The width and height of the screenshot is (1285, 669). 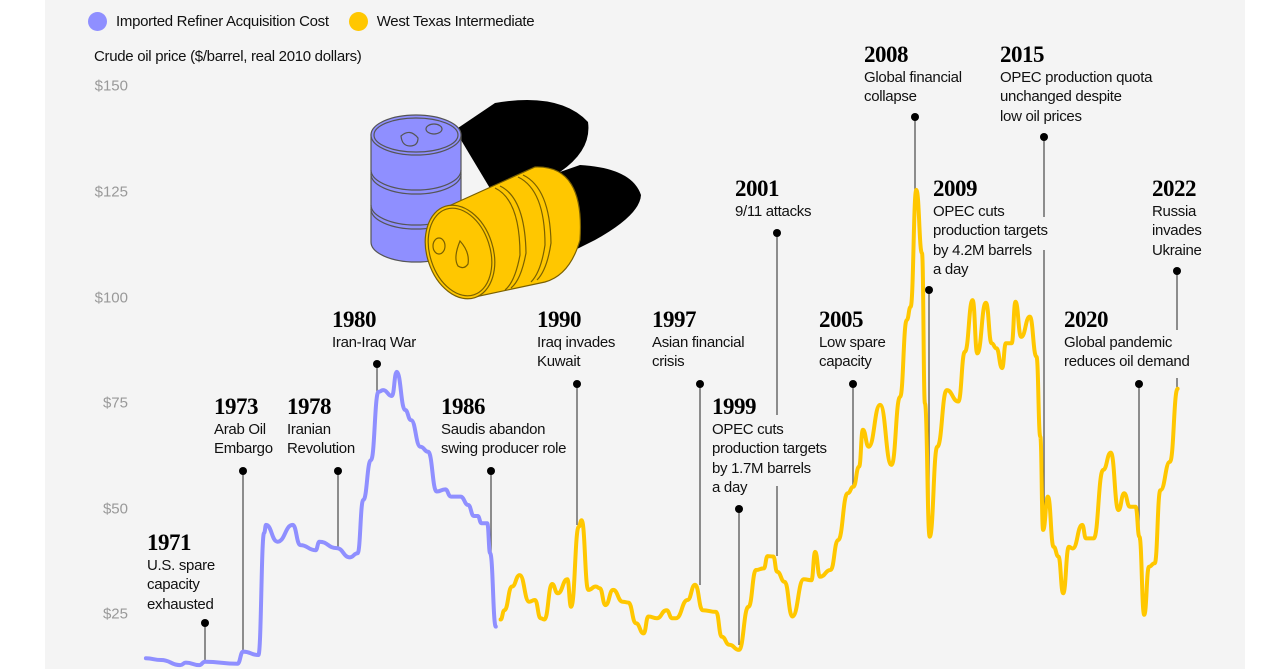 What do you see at coordinates (180, 604) in the screenshot?
I see `annotation-text: exhausted` at bounding box center [180, 604].